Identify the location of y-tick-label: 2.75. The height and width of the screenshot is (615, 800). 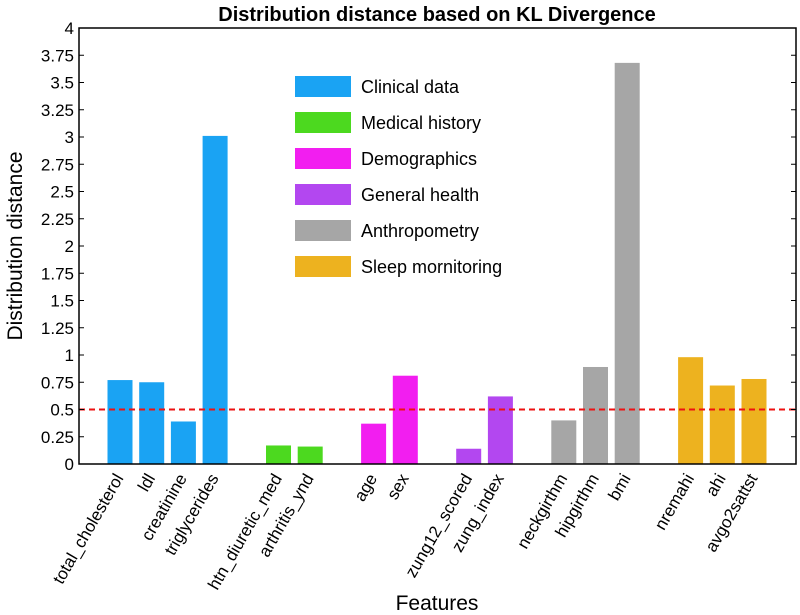
(57, 164).